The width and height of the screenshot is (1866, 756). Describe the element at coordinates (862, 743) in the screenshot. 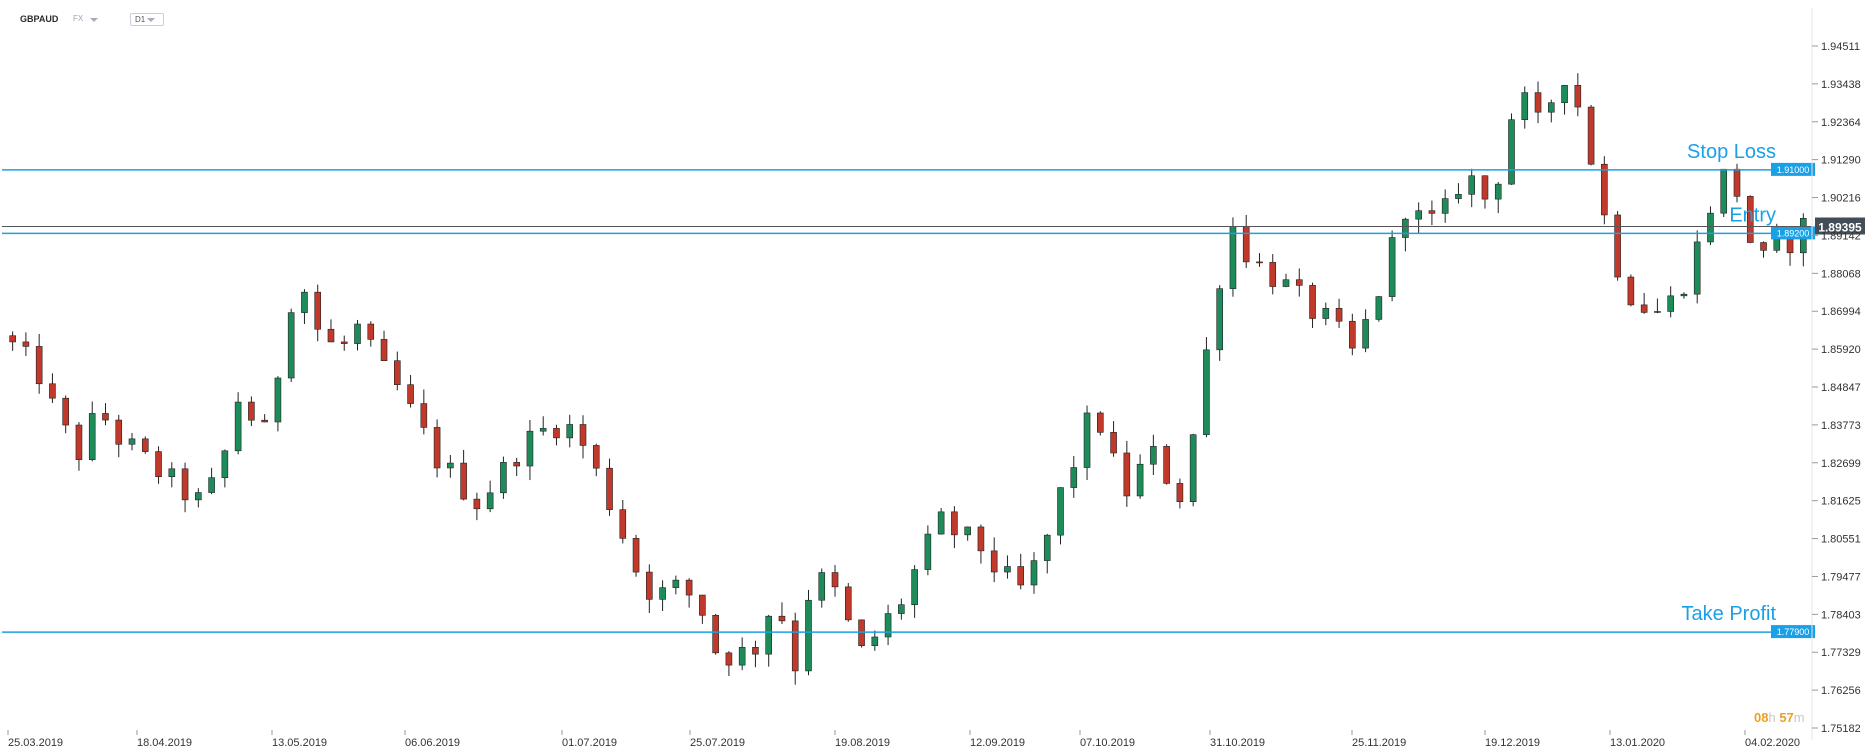

I see `x-tick-label: 19.08.2019` at that location.